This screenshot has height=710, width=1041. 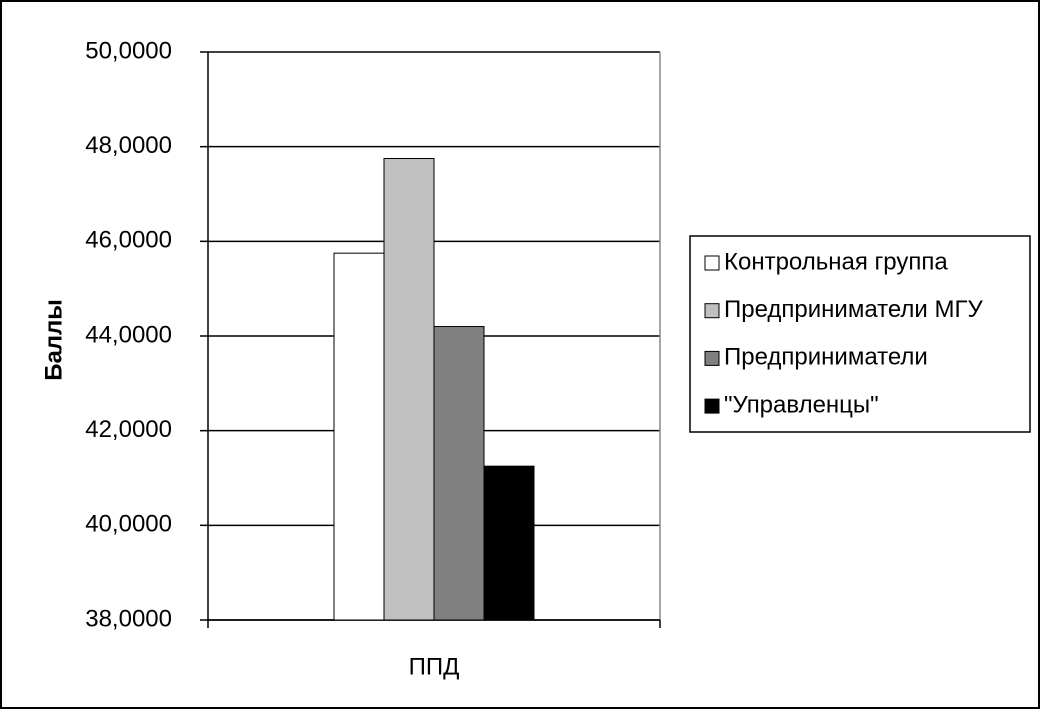 I want to click on y-tick-label: 38,0000, so click(x=128, y=618).